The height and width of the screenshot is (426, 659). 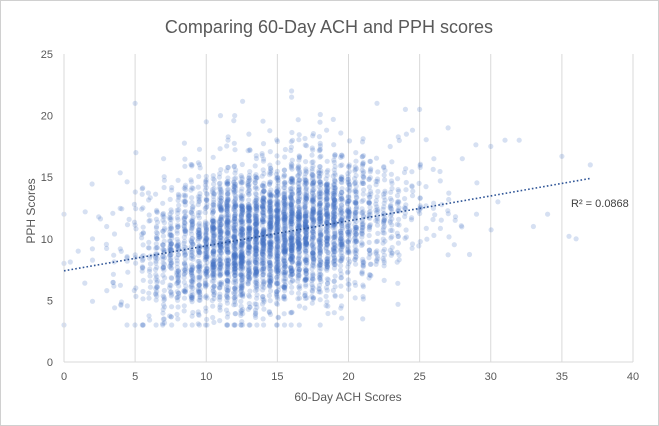 What do you see at coordinates (562, 377) in the screenshot?
I see `x-tick-label: 35` at bounding box center [562, 377].